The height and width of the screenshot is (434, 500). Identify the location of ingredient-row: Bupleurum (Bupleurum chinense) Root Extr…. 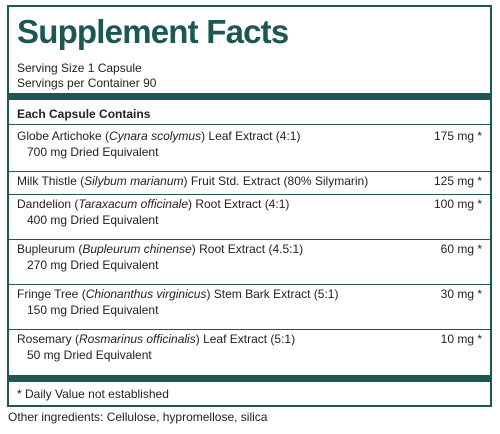
(249, 257).